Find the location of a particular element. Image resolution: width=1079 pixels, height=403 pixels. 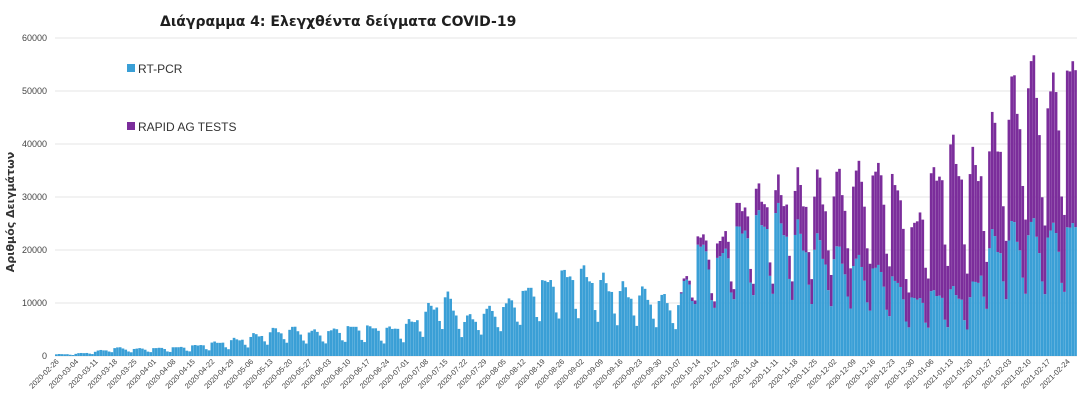

y-tick-label: 20000 is located at coordinates (34, 250).